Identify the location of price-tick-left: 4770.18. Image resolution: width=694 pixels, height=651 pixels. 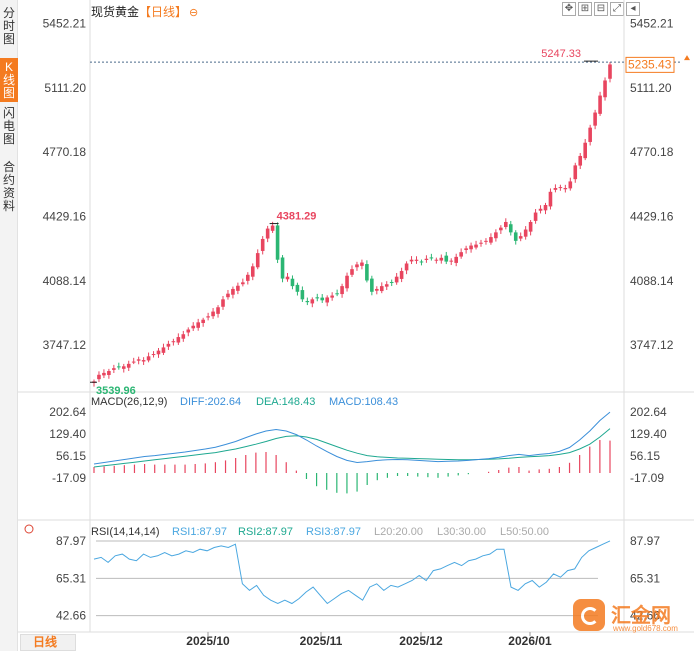
(65, 152).